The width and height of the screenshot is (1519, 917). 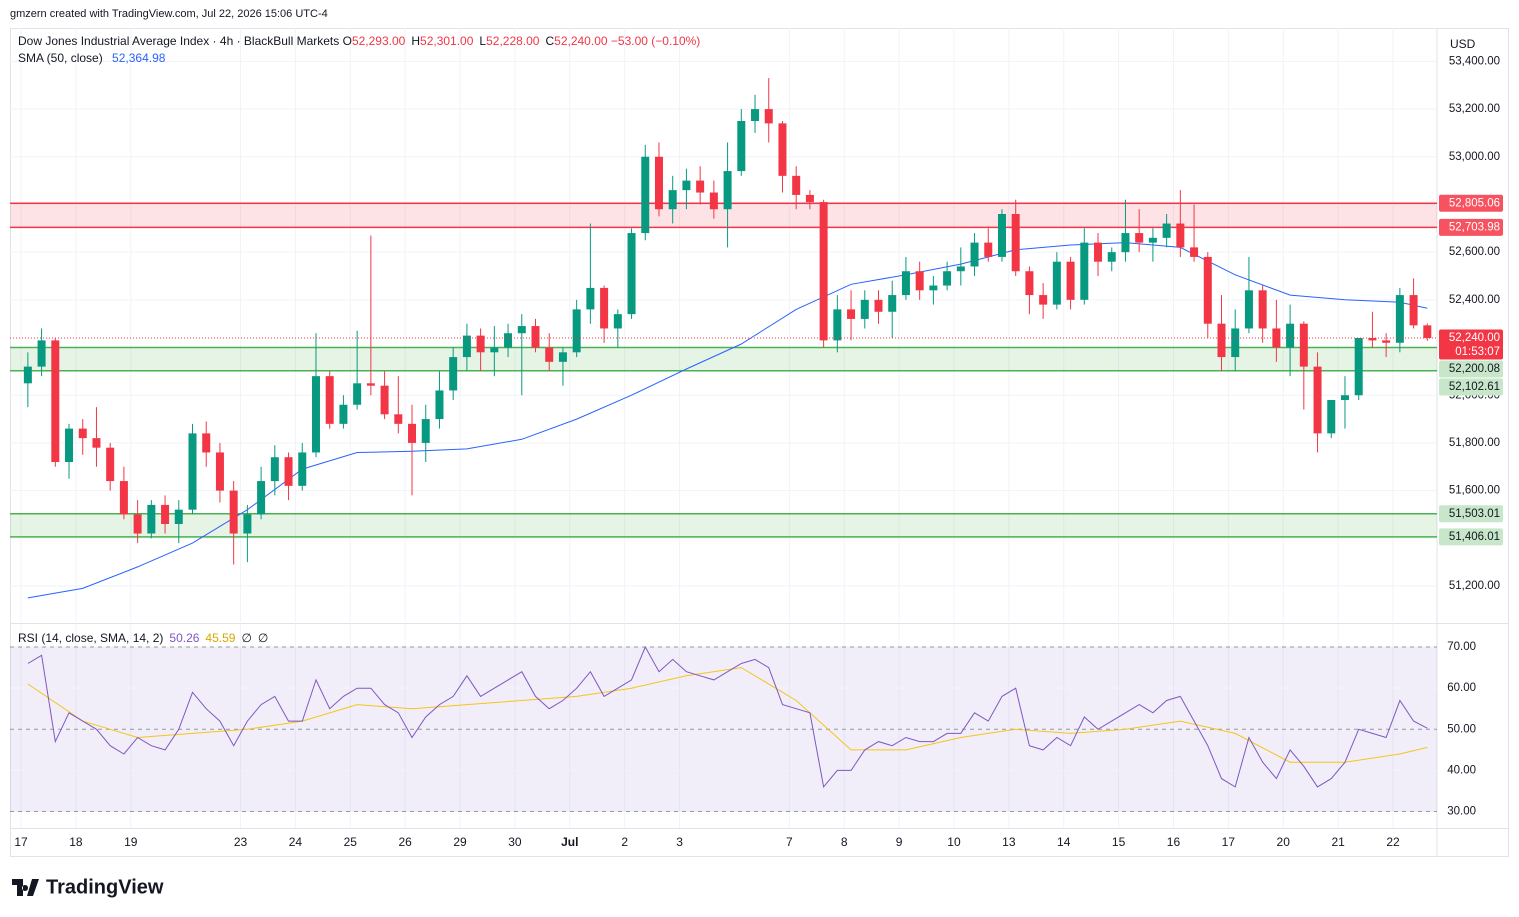 I want to click on rsi-line, so click(x=727, y=717).